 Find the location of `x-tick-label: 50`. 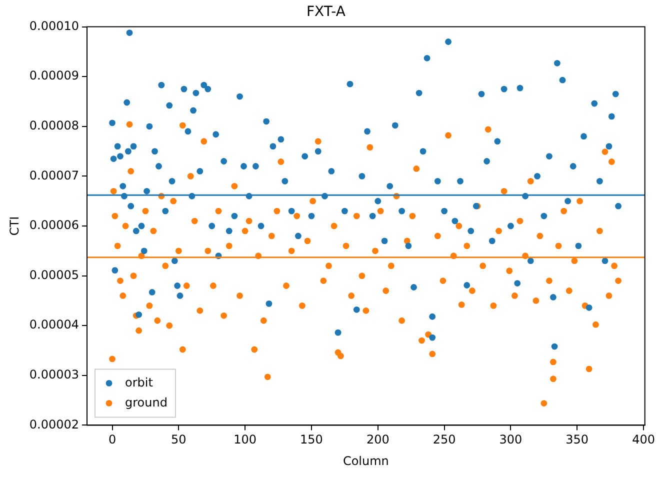

x-tick-label: 50 is located at coordinates (178, 439).